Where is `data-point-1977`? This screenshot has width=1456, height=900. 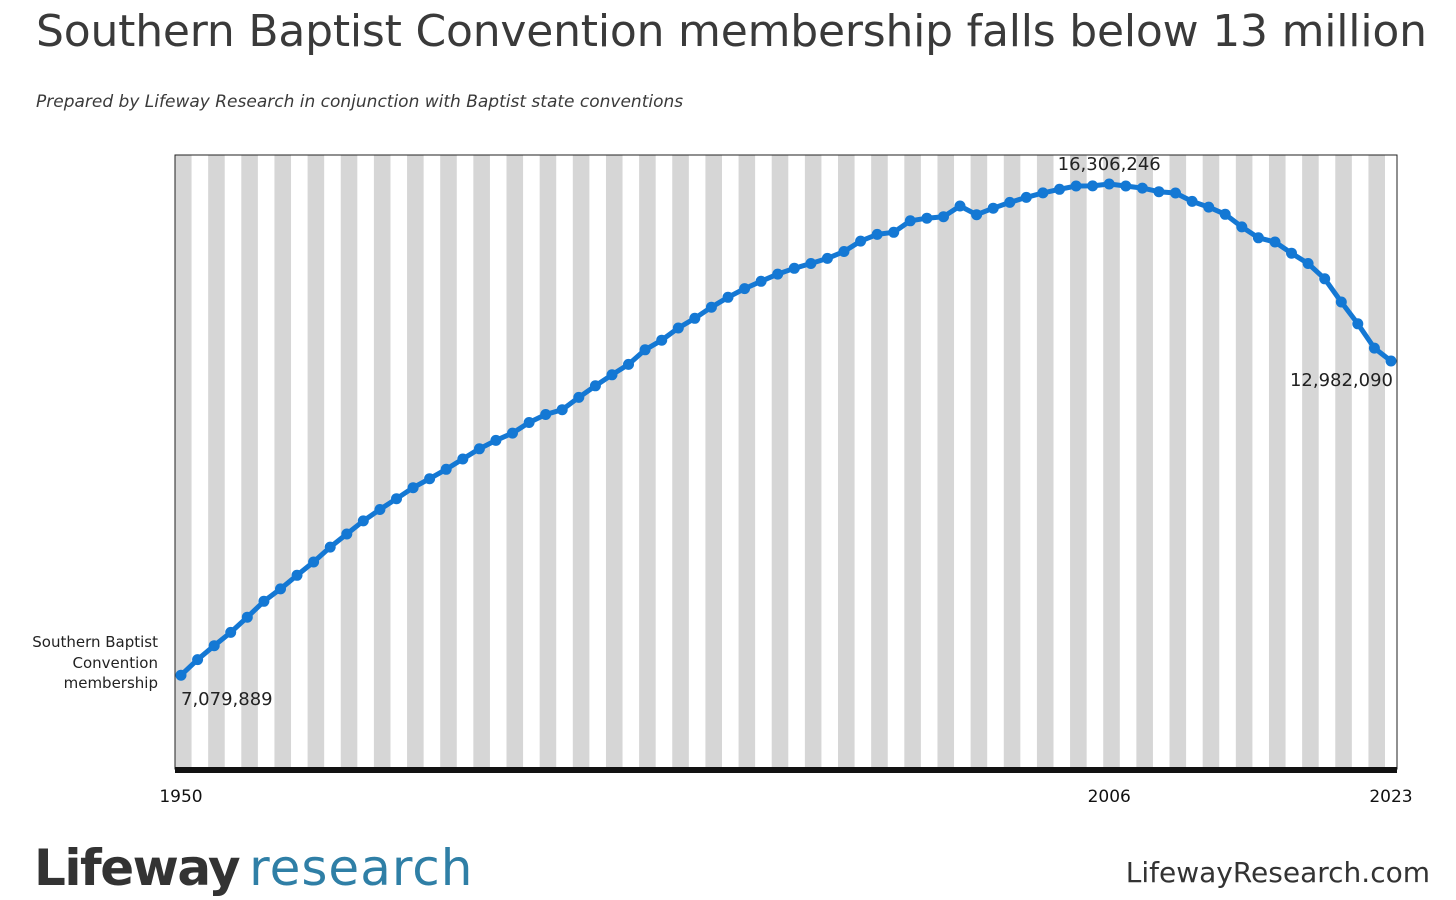 data-point-1977 is located at coordinates (628, 364).